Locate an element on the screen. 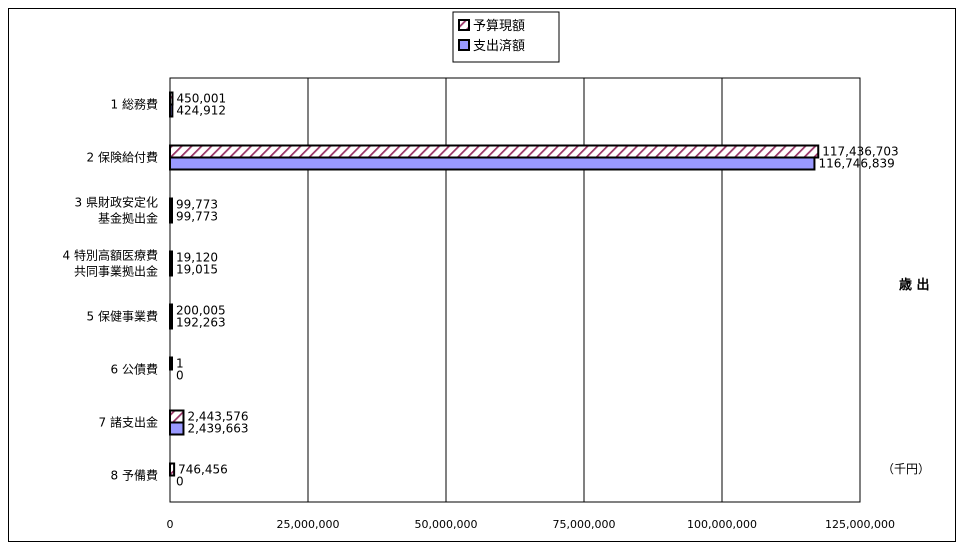 This screenshot has width=963, height=548. data-label: 192,263 is located at coordinates (201, 323).